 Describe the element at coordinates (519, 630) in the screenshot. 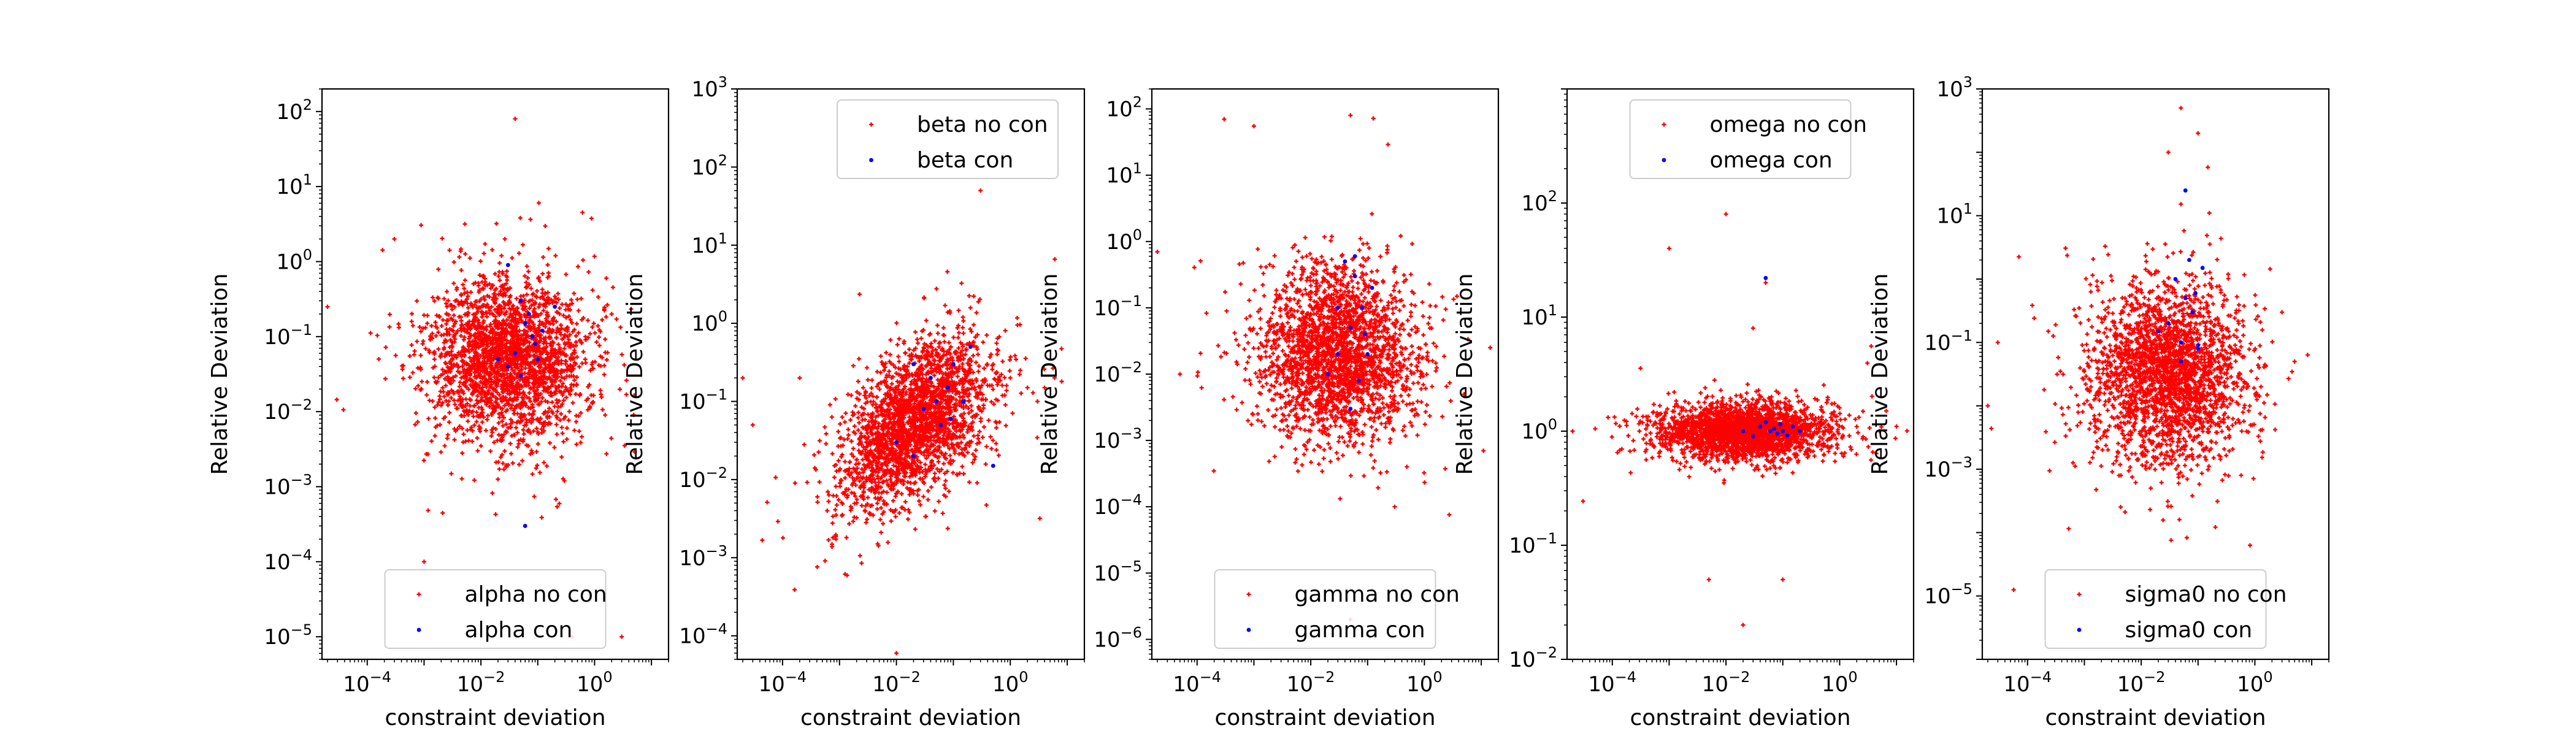

I see `legend-entry: alpha con` at that location.